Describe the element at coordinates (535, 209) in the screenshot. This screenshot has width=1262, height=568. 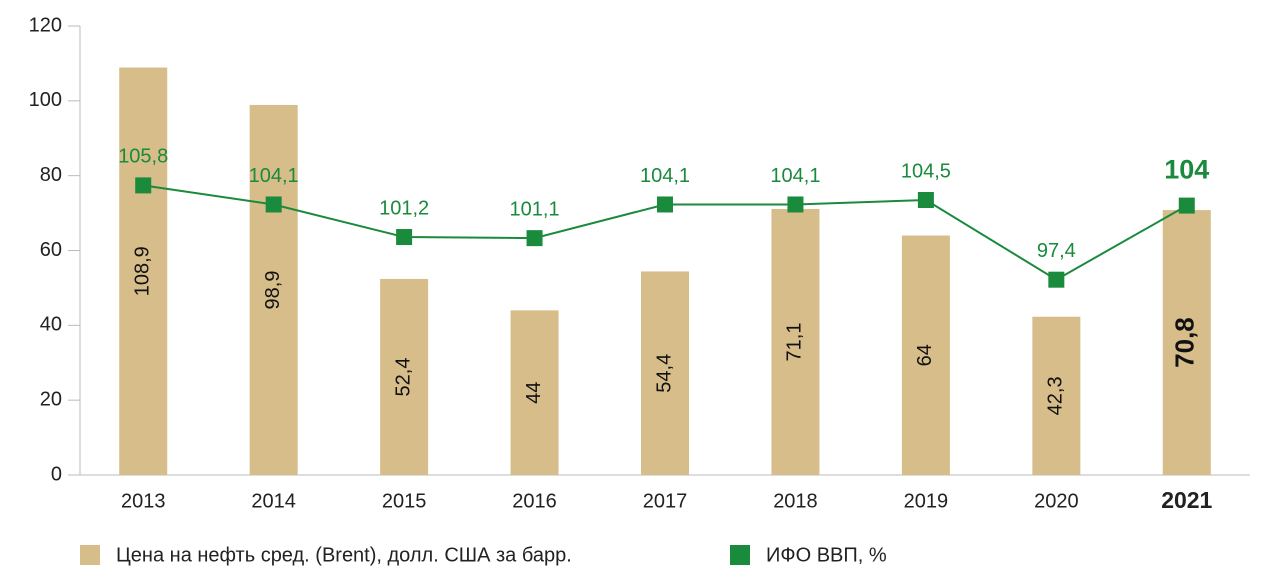
I see `line-value-label: 101,1` at that location.